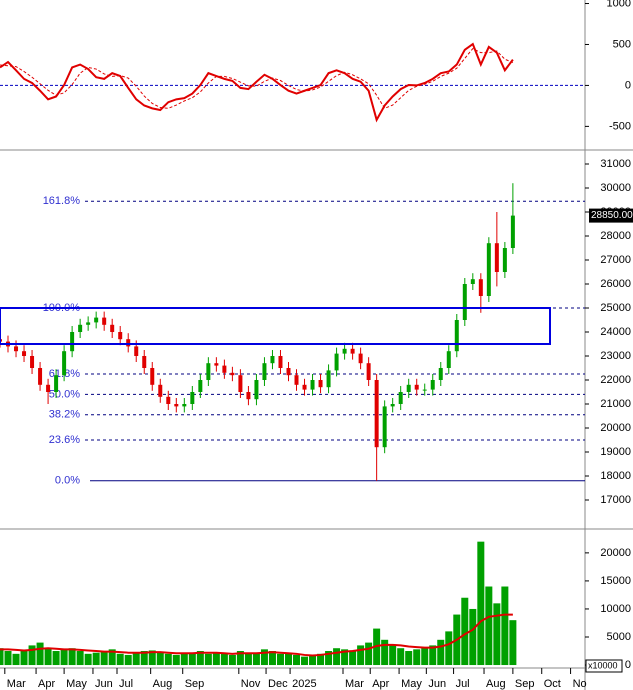 The width and height of the screenshot is (633, 690). Describe the element at coordinates (622, 44) in the screenshot. I see `y-tick-label: 500` at that location.